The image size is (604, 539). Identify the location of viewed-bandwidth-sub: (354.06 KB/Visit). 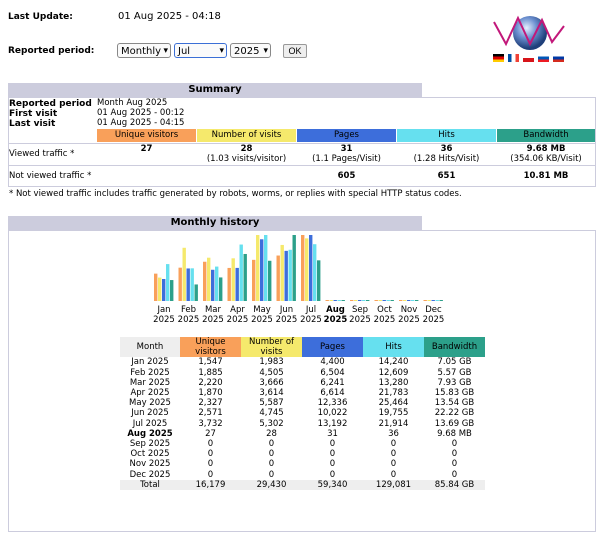
(546, 159).